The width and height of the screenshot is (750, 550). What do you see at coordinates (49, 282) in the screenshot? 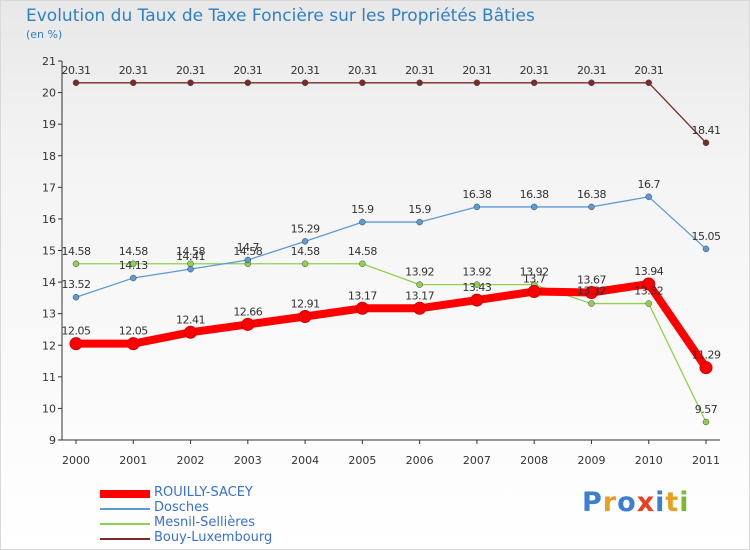
I see `y-tick-label: 14` at bounding box center [49, 282].